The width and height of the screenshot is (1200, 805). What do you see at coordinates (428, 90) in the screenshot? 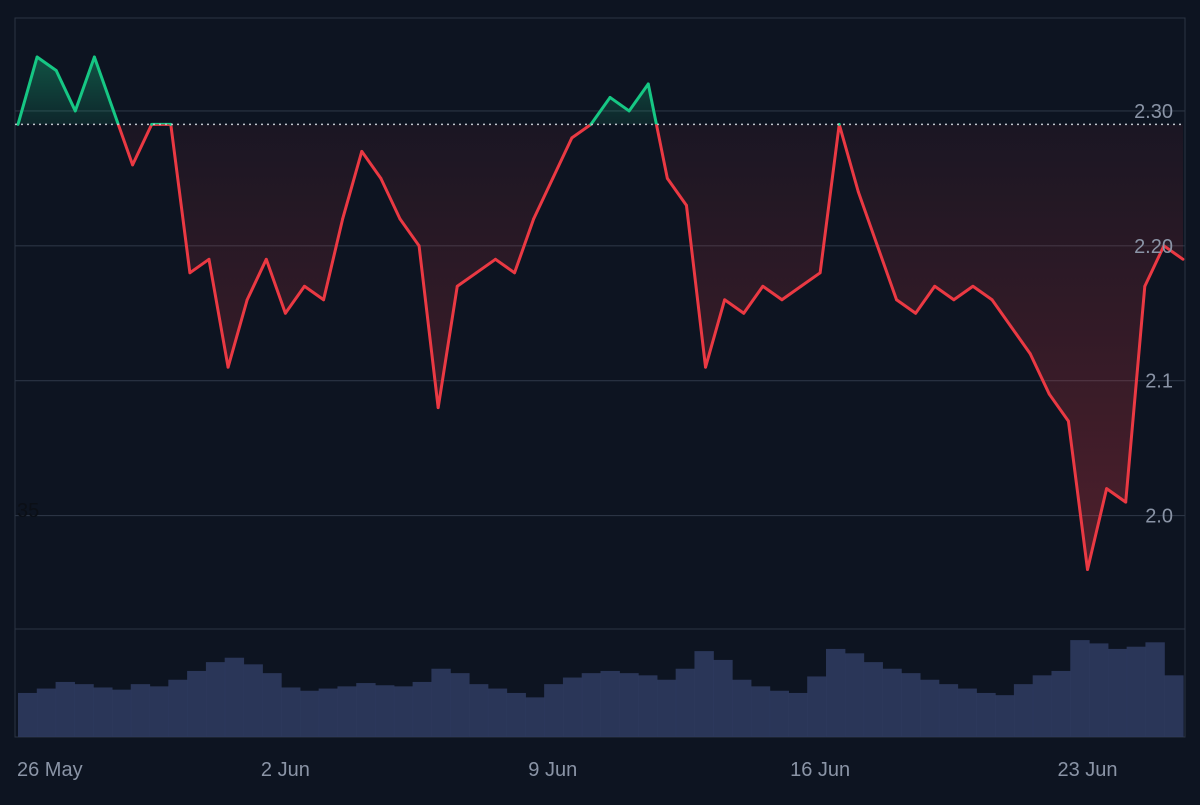
I see `price-line-above` at bounding box center [428, 90].